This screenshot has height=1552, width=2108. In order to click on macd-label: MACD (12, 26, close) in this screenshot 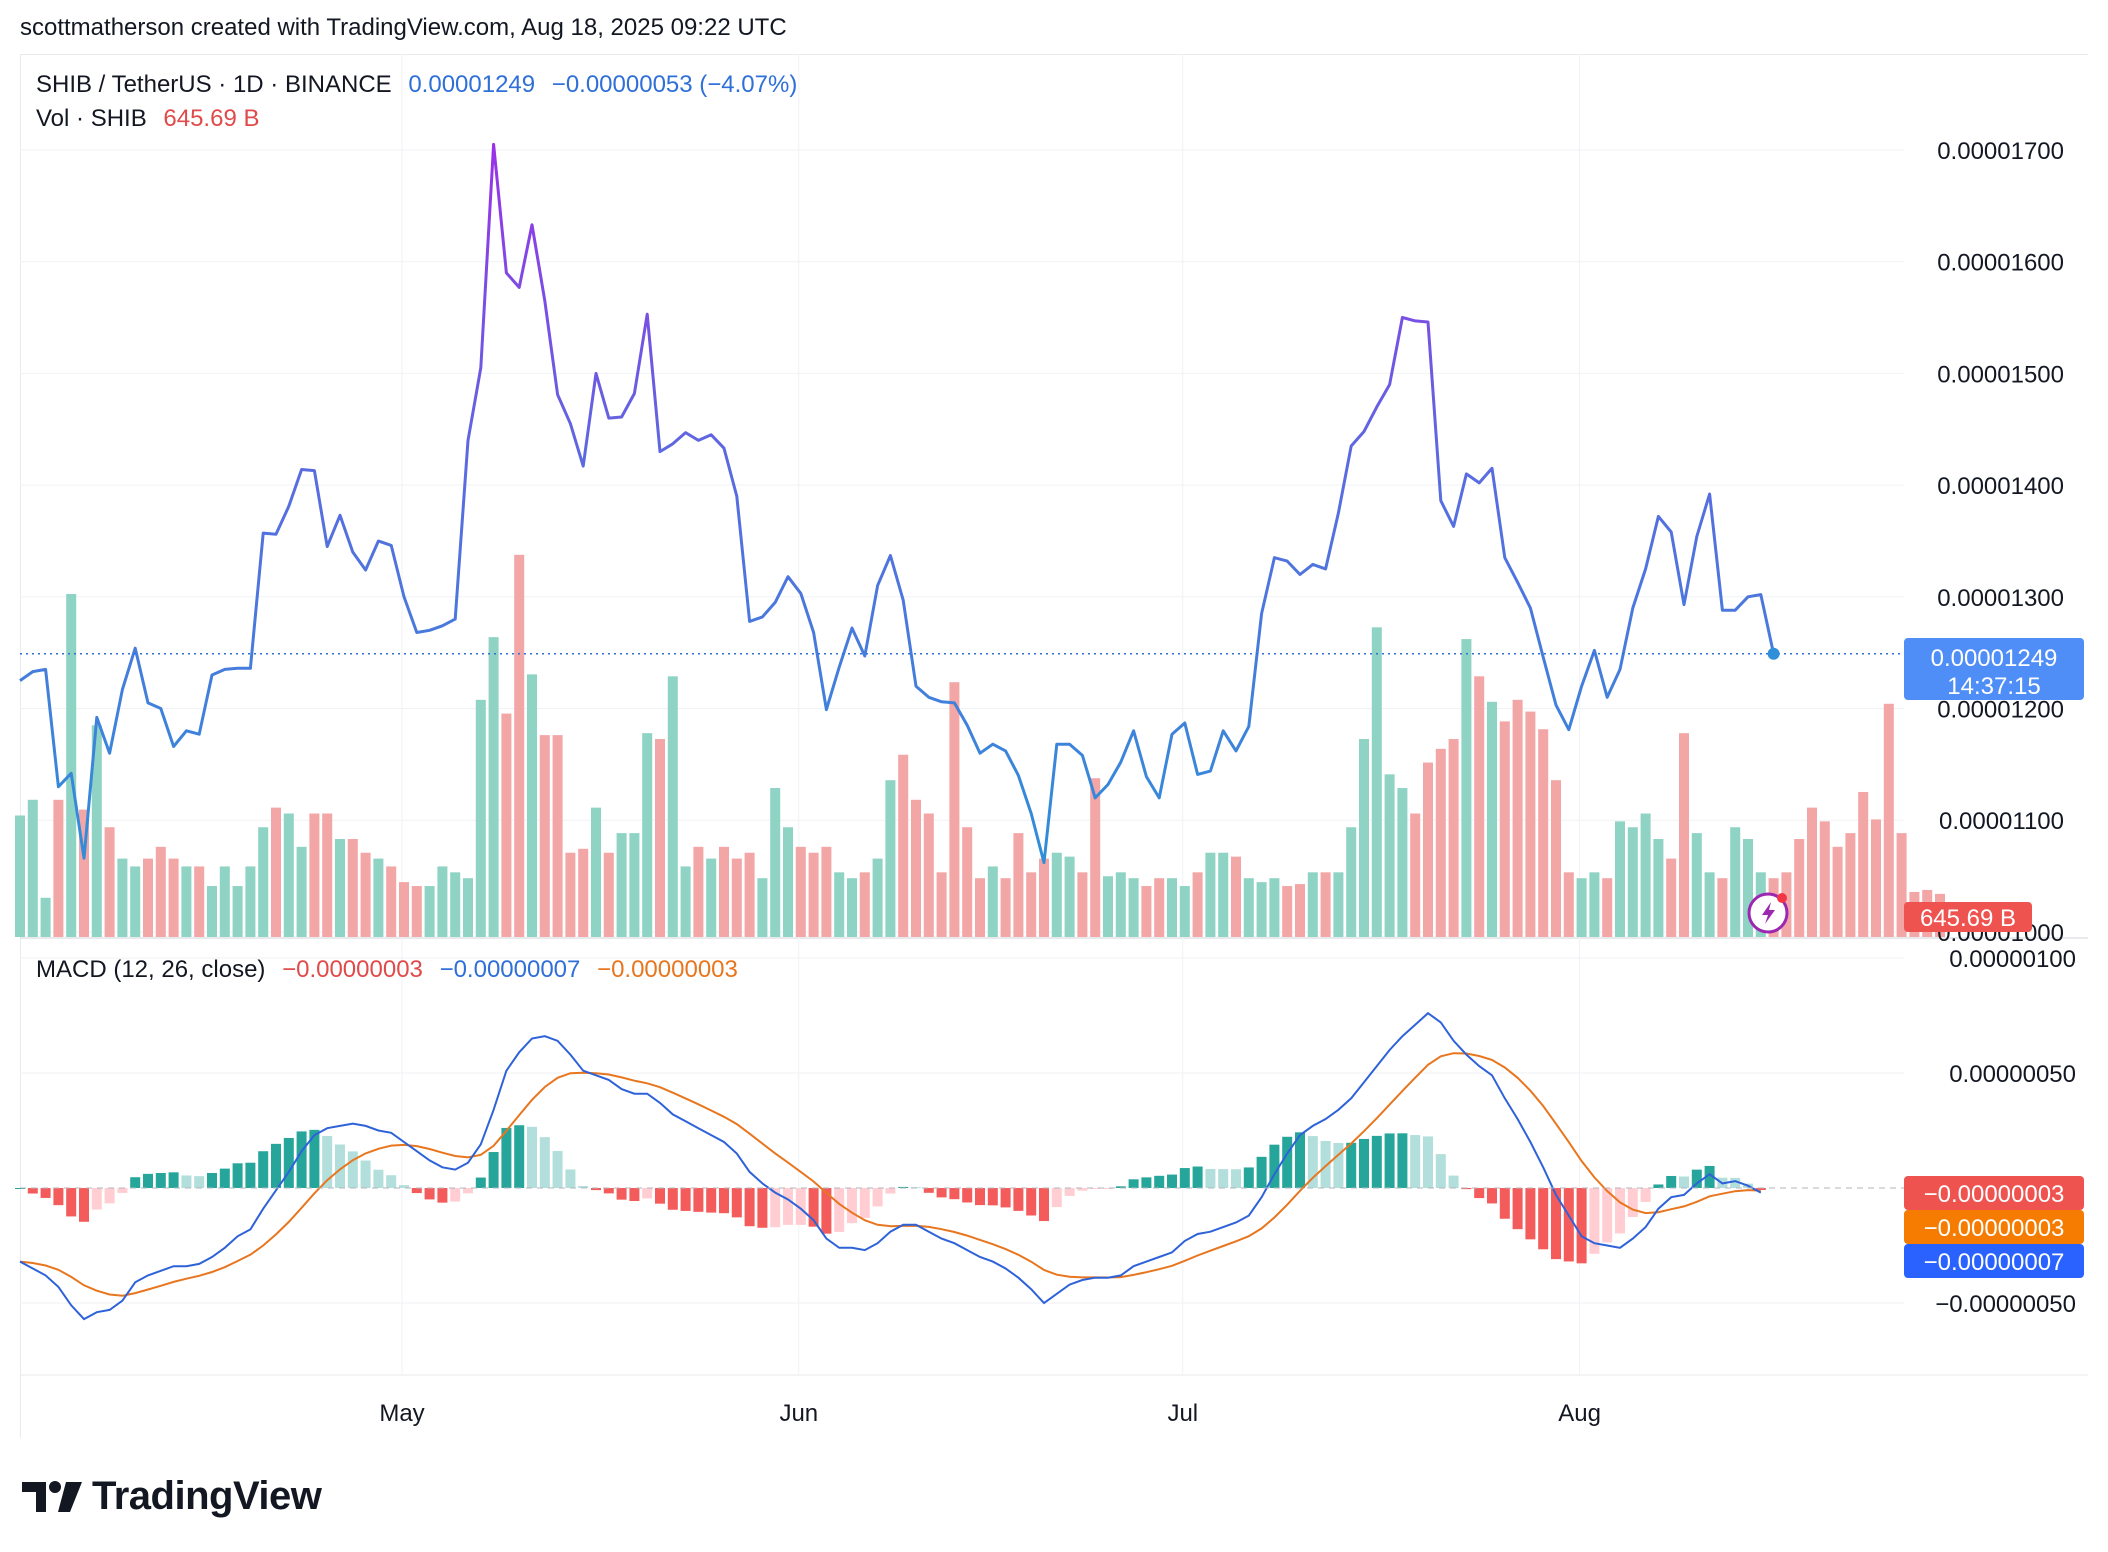, I will do `click(151, 969)`.